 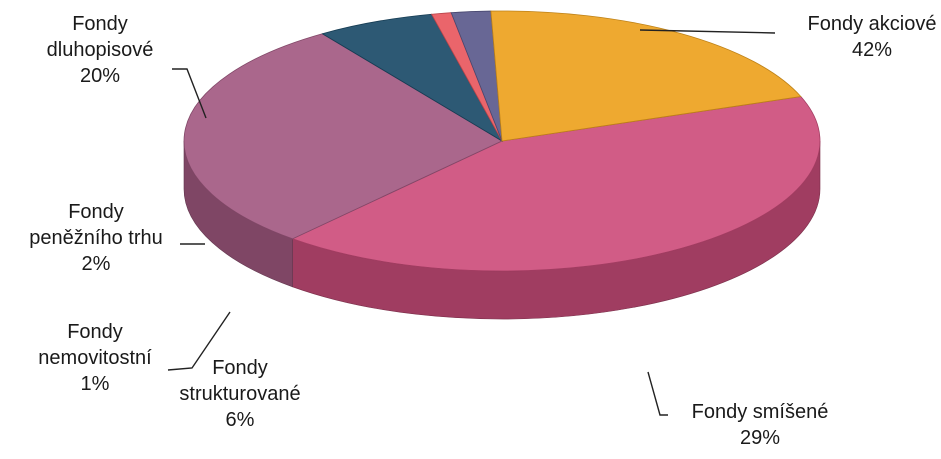 What do you see at coordinates (760, 438) in the screenshot?
I see `slice-percent-1: 29%` at bounding box center [760, 438].